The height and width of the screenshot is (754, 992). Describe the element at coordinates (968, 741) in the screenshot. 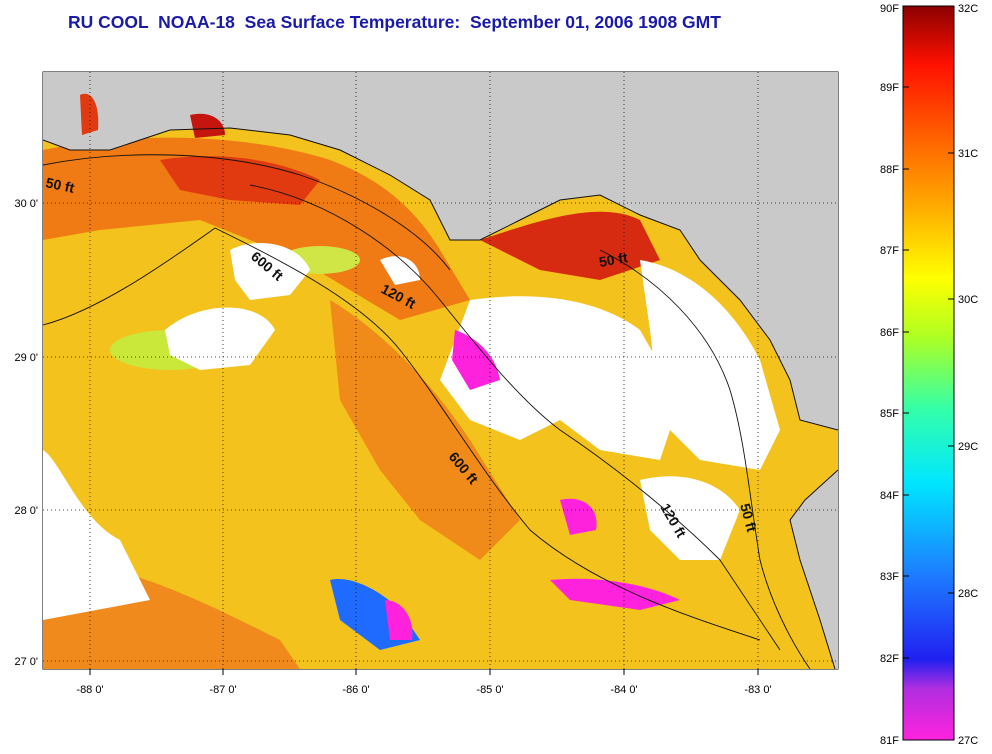

I see `colorbar-c-label: 27C` at that location.